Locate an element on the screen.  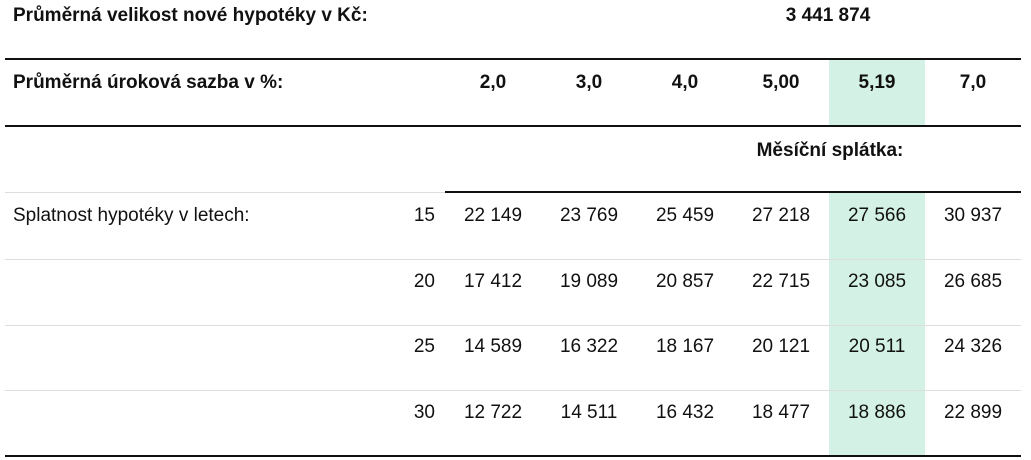
table-label: Splatnost hypotéky v letech: is located at coordinates (131, 215).